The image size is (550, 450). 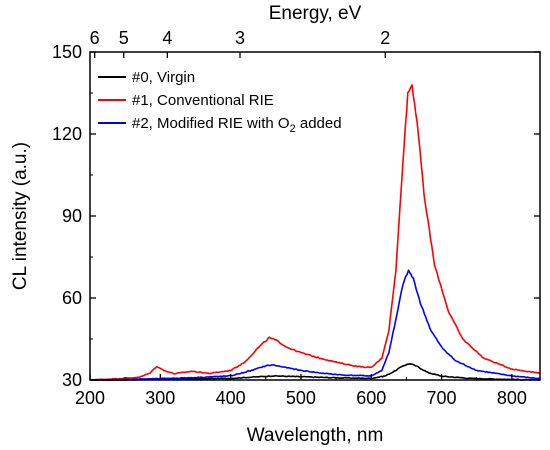 What do you see at coordinates (72, 298) in the screenshot?
I see `y-tick-label: 60` at bounding box center [72, 298].